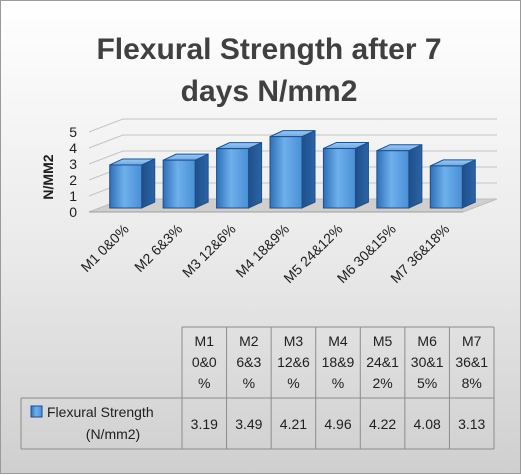  What do you see at coordinates (73, 148) in the screenshot?
I see `y-tick-label: 4` at bounding box center [73, 148].